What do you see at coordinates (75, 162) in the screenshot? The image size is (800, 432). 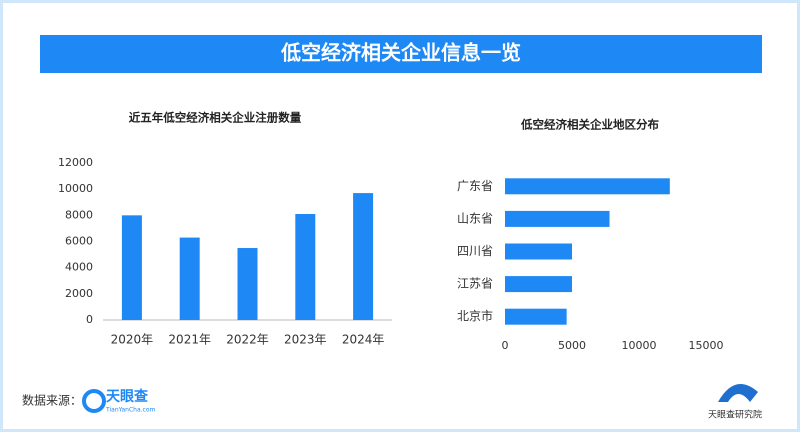 I see `y-tick-label: 12000` at bounding box center [75, 162].